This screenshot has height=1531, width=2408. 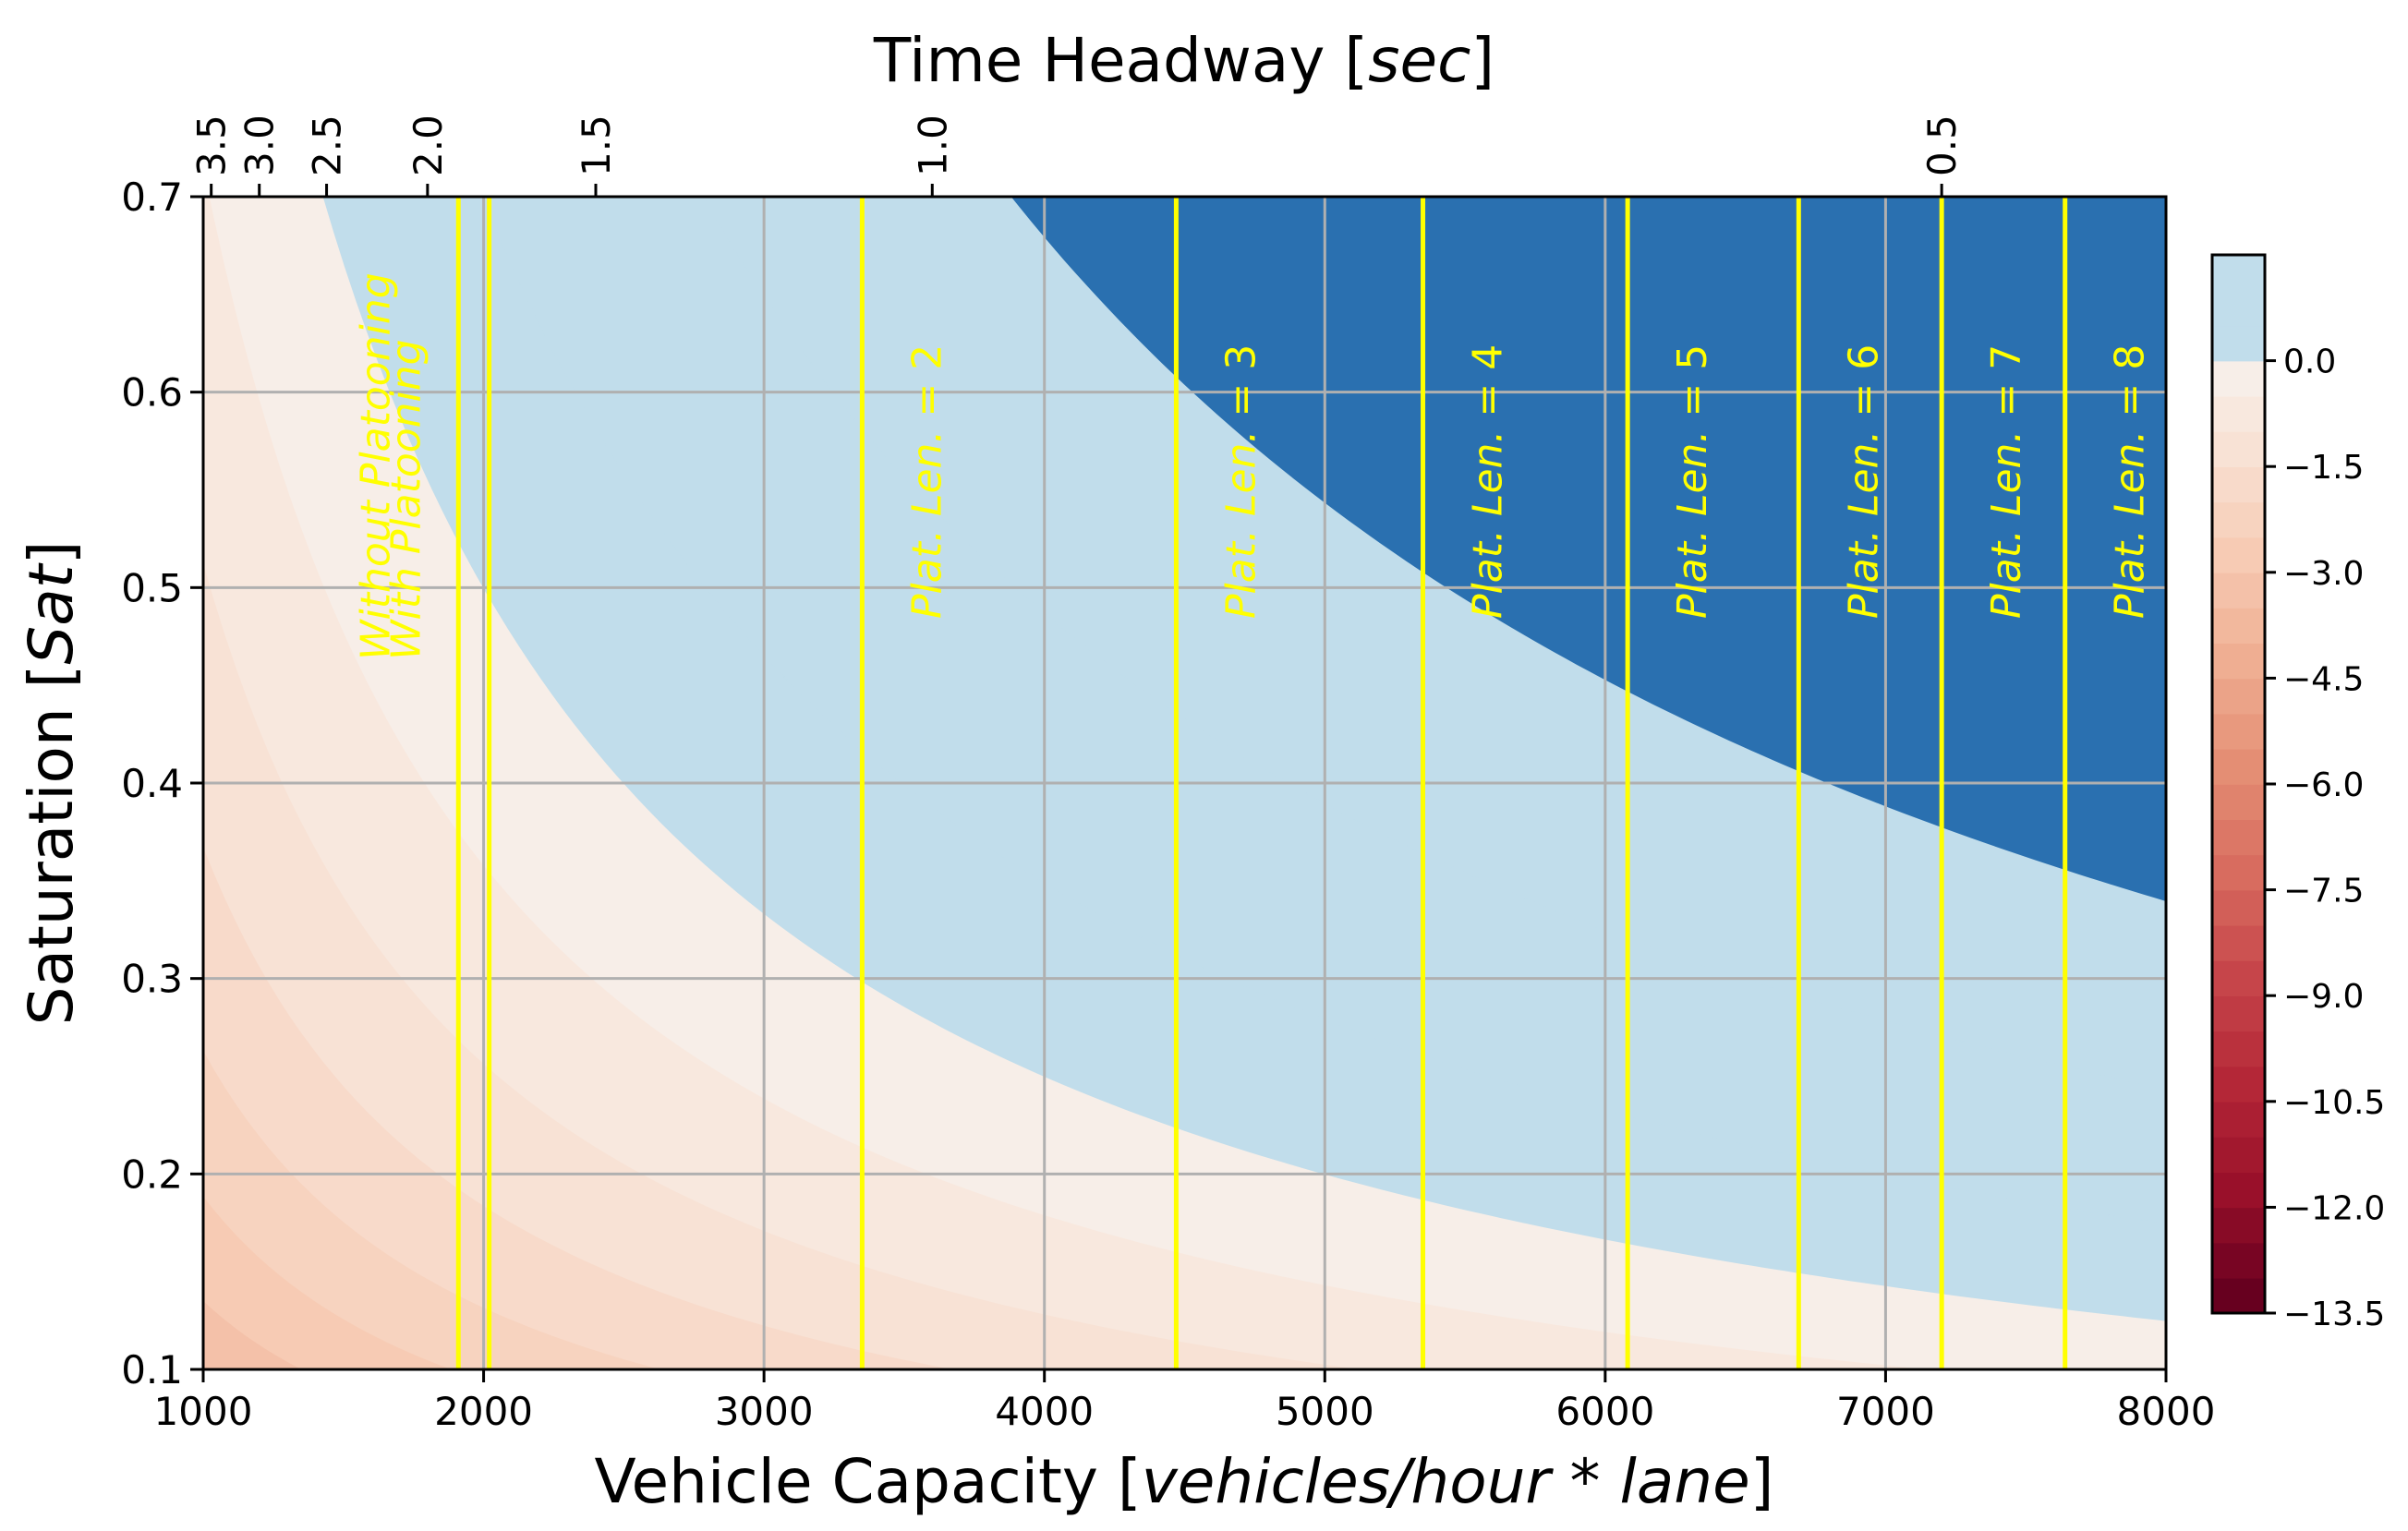 I want to click on top-axis-title: Time Headway [sec], so click(x=1183, y=61).